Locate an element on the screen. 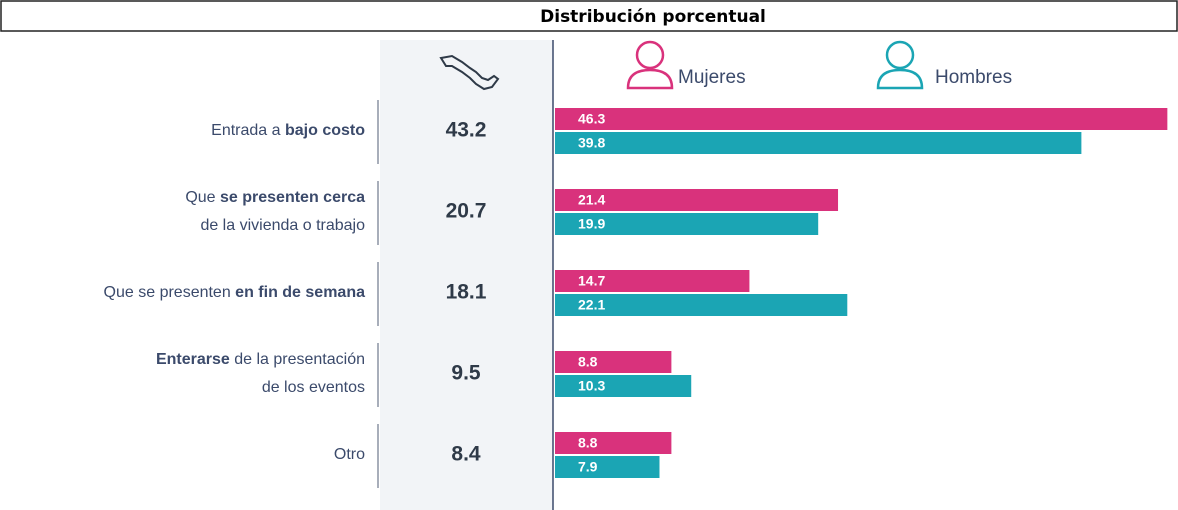  category-label: de la vivienda o trabajo is located at coordinates (282, 225).